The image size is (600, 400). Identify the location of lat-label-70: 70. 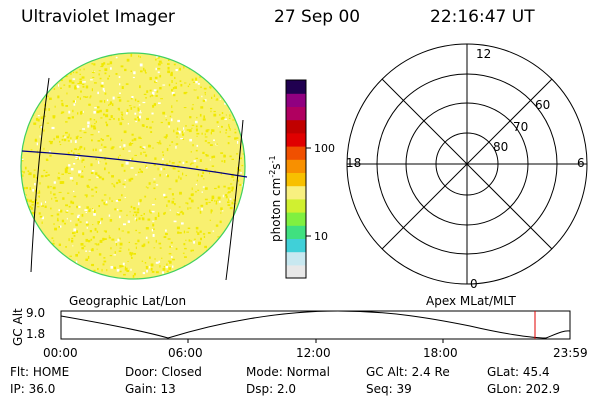
(521, 127).